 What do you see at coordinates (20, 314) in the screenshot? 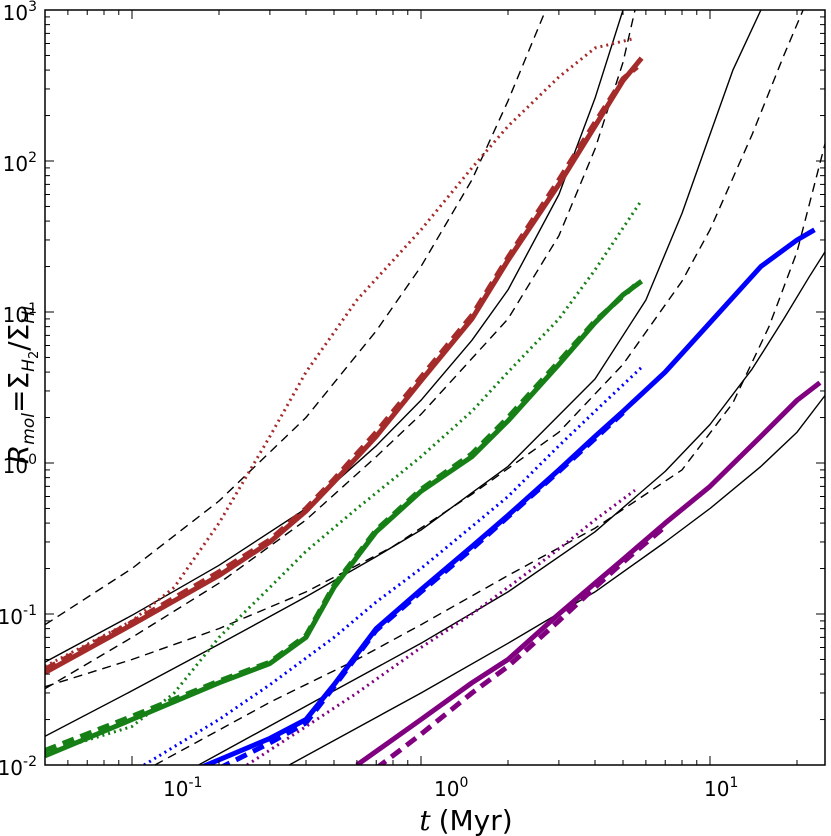
I see `y-tick-label-3: 10¹` at bounding box center [20, 314].